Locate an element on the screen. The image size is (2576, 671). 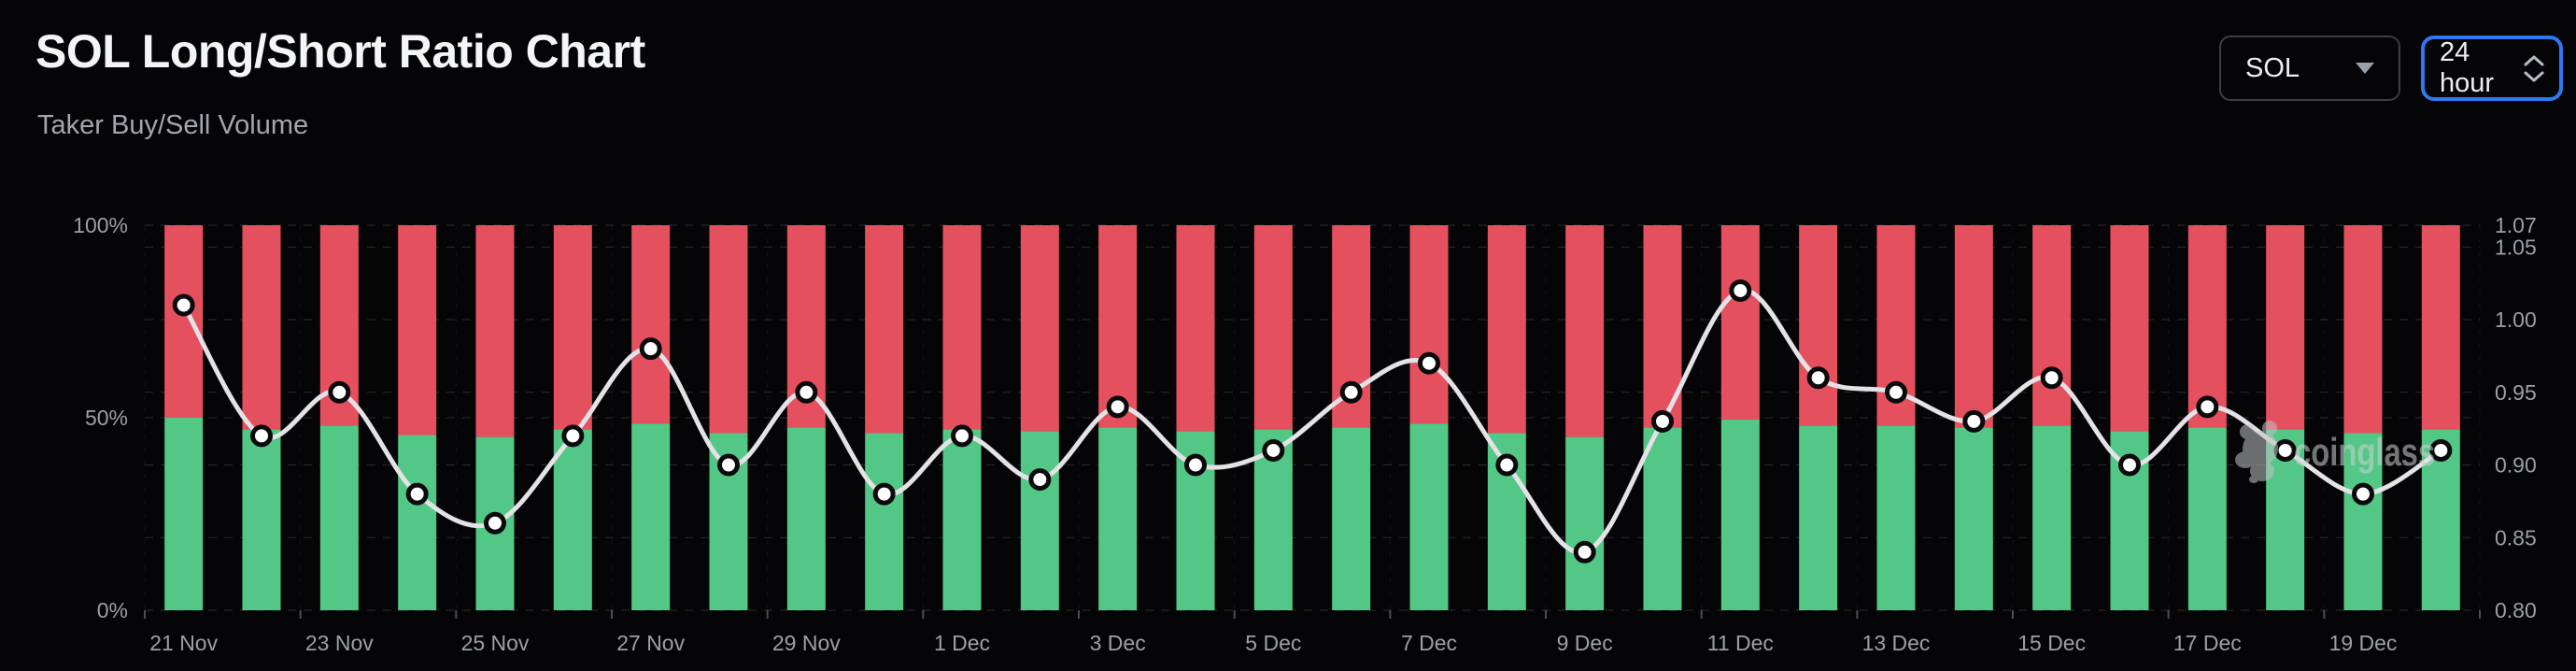
x-axis-label: 5 Dec is located at coordinates (1273, 643).